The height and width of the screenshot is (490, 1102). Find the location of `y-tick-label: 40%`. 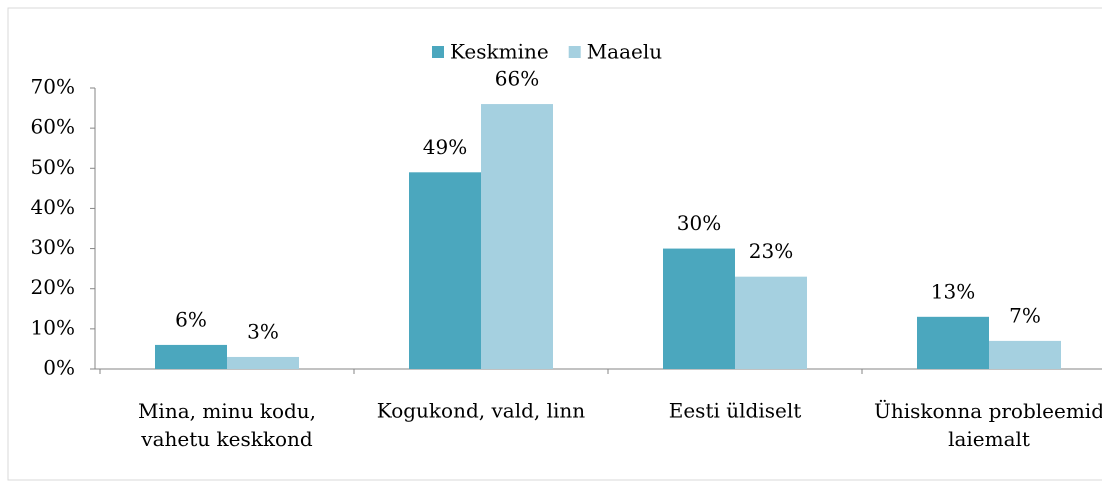

y-tick-label: 40% is located at coordinates (53, 207).